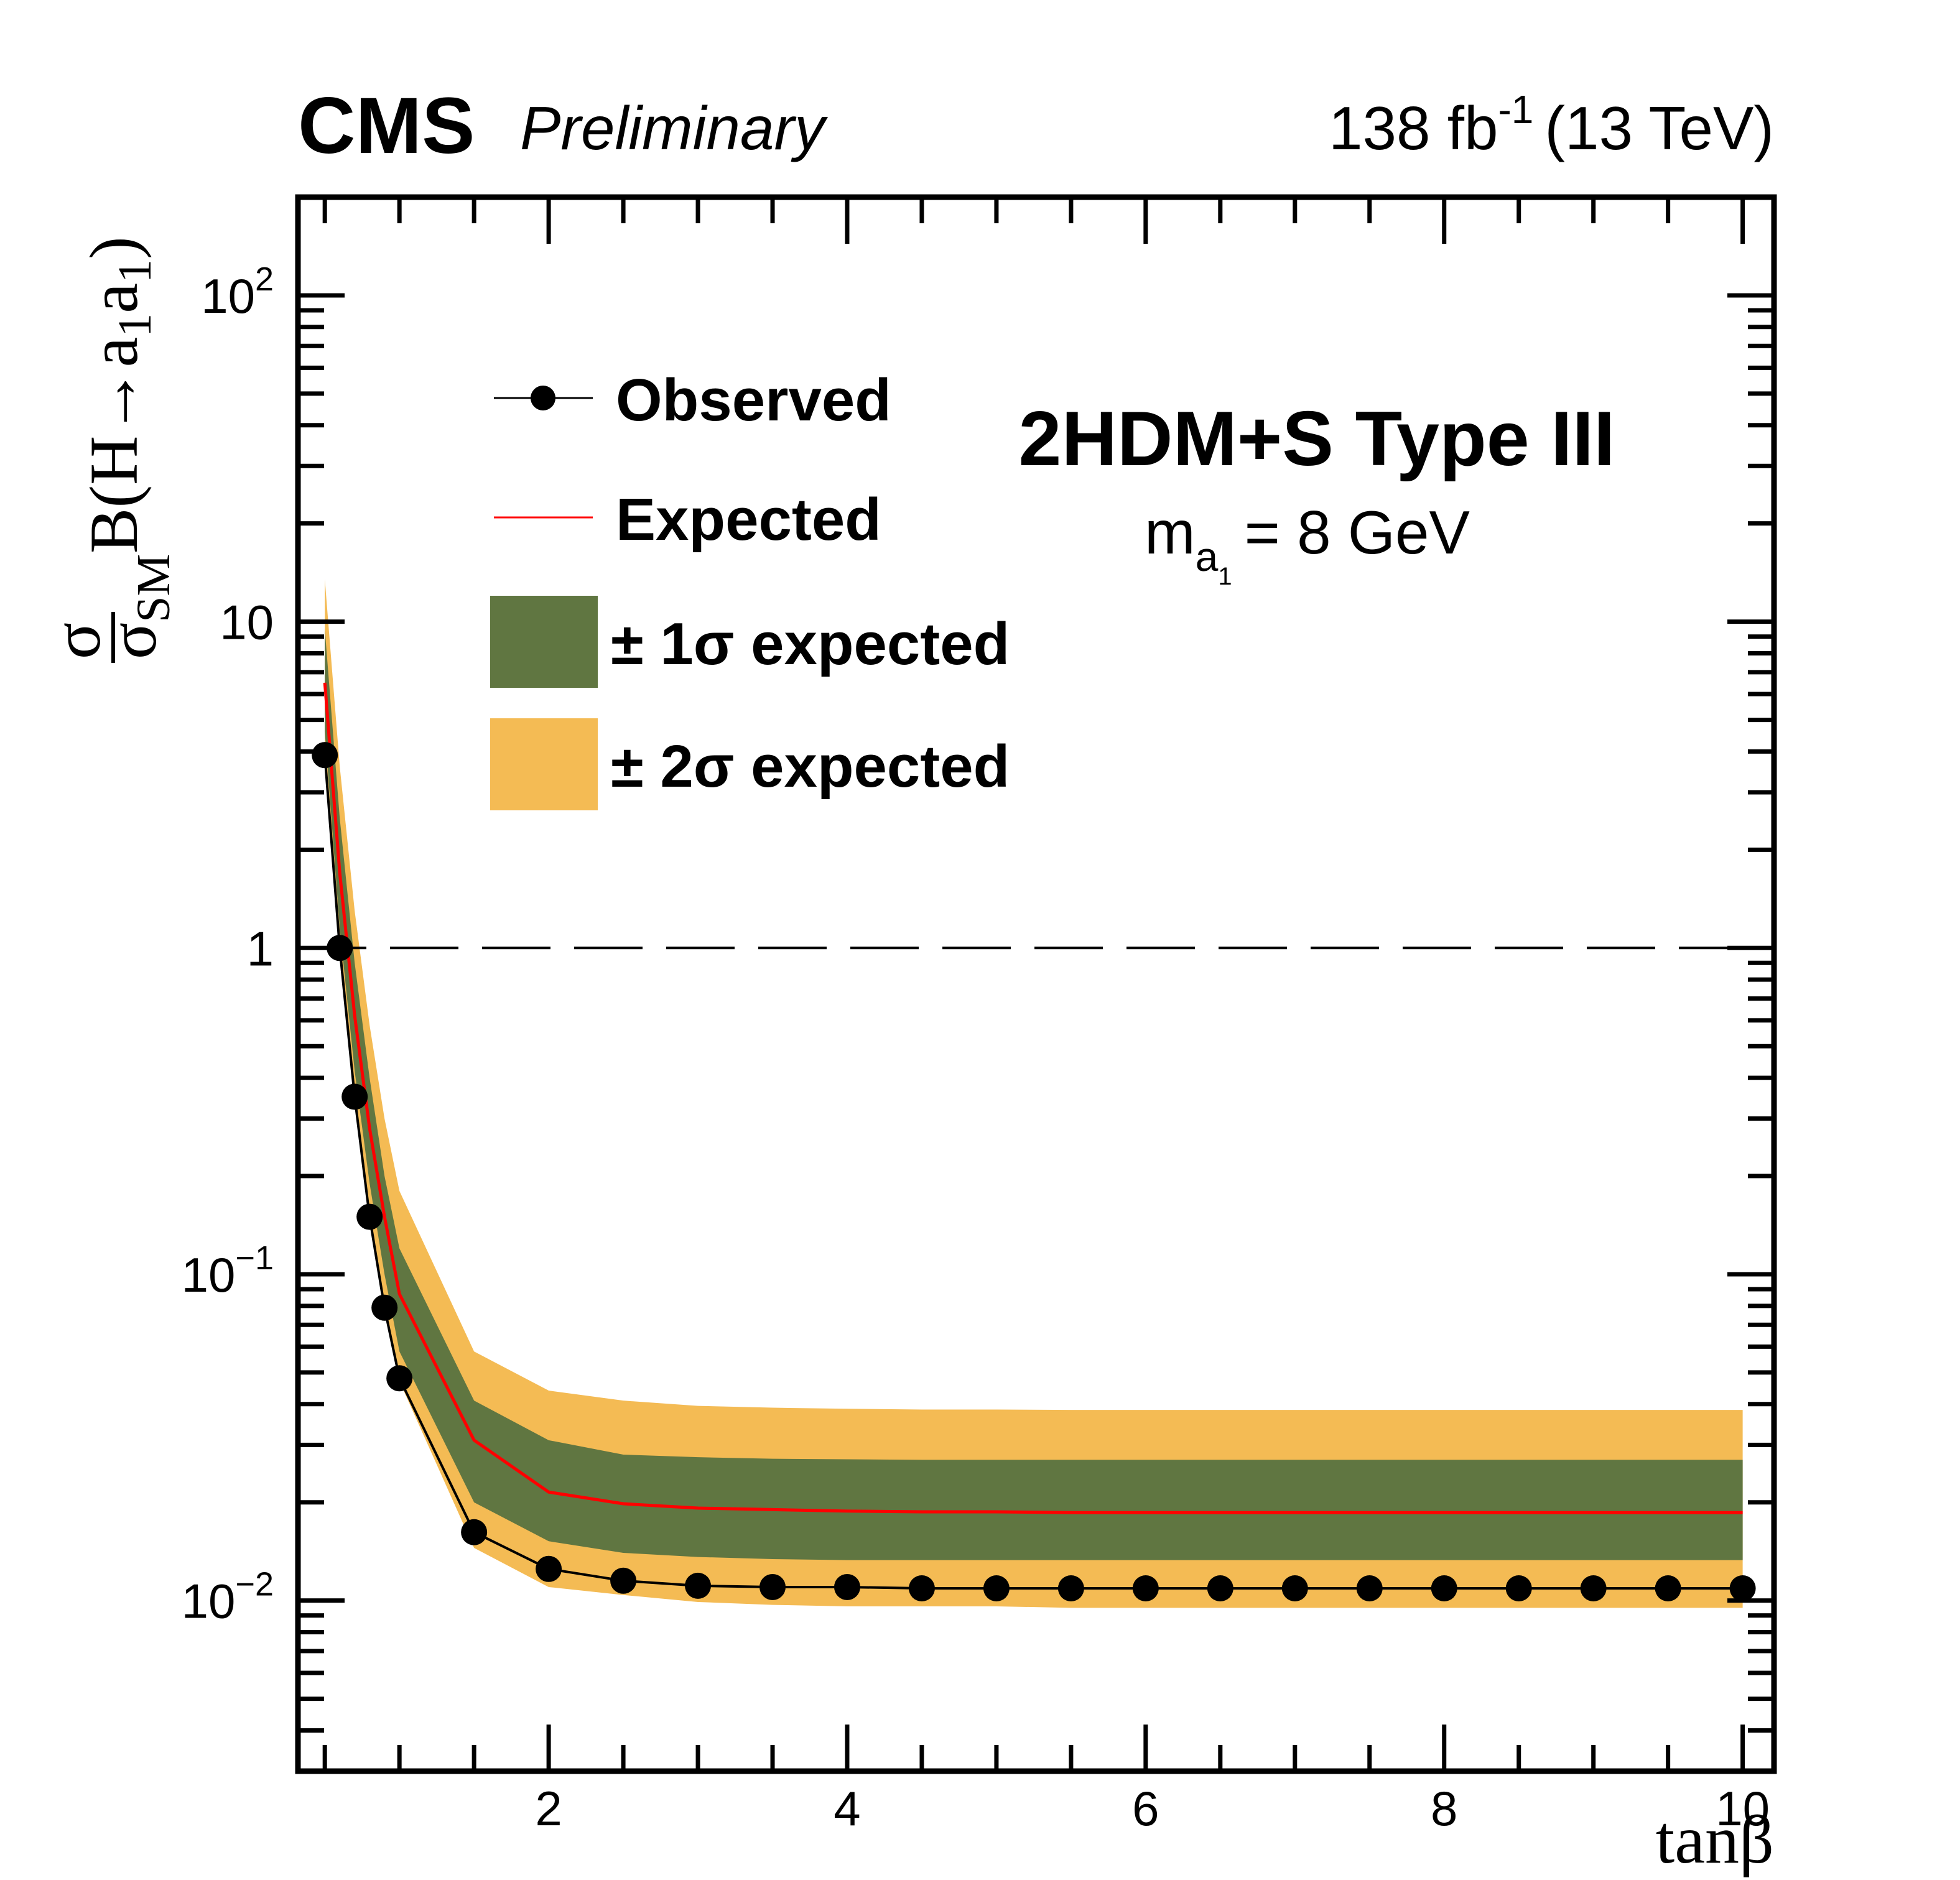  I want to click on status-label: Preliminary, so click(674, 128).